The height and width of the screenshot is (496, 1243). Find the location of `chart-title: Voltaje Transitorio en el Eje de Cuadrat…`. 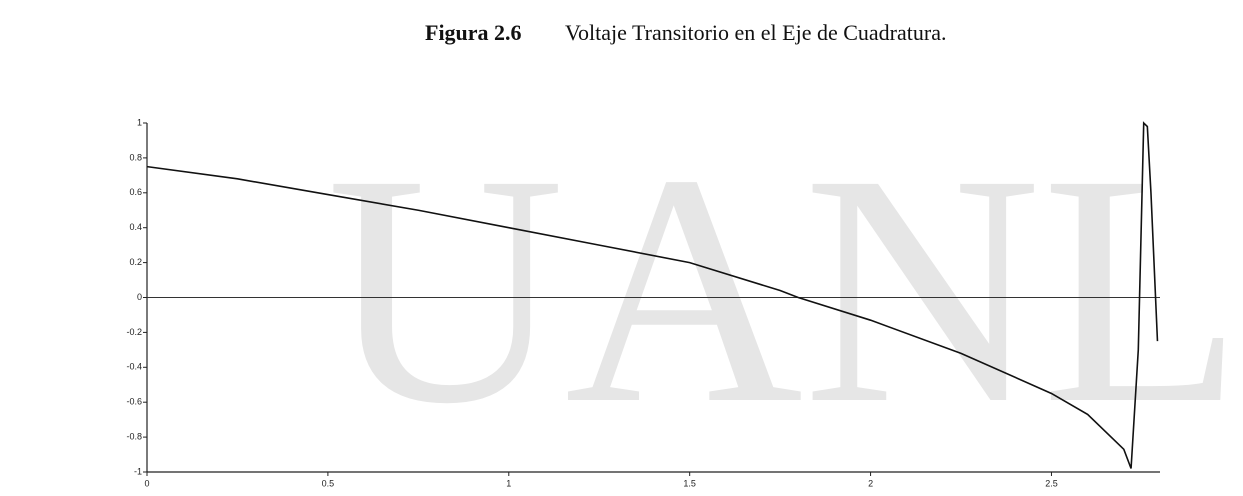

chart-title: Voltaje Transitorio en el Eje de Cuadrat… is located at coordinates (755, 32).